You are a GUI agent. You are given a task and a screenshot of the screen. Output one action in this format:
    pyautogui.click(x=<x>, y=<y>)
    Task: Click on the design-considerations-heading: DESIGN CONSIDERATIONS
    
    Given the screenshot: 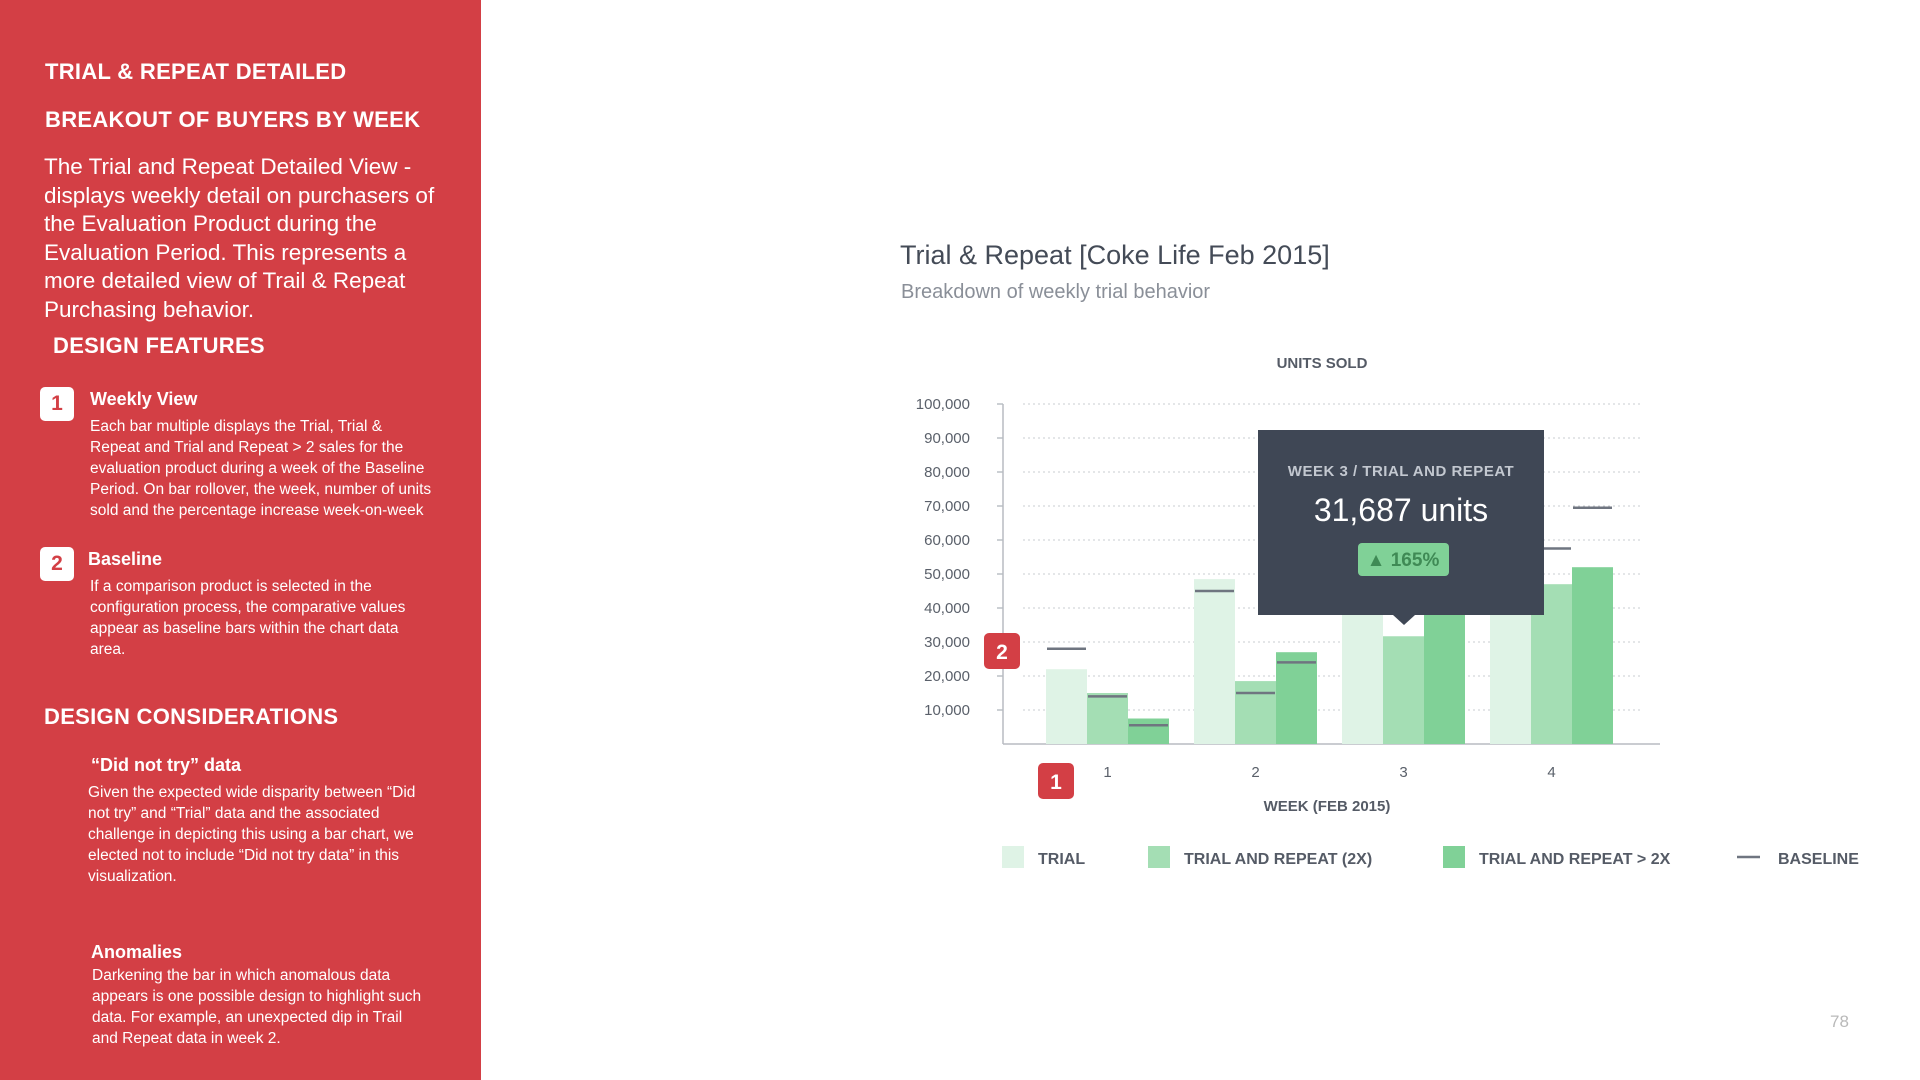 What is the action you would take?
    pyautogui.click(x=191, y=716)
    